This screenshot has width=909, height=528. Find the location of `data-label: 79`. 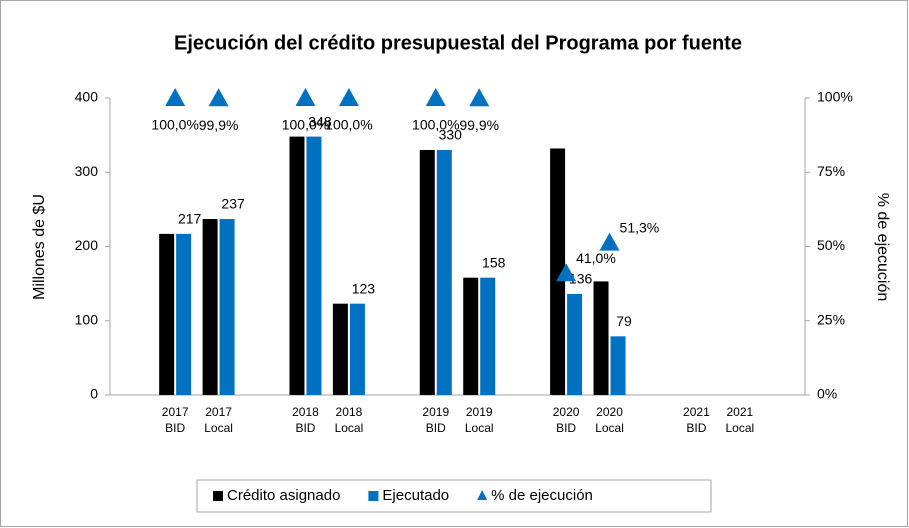

data-label: 79 is located at coordinates (624, 321).